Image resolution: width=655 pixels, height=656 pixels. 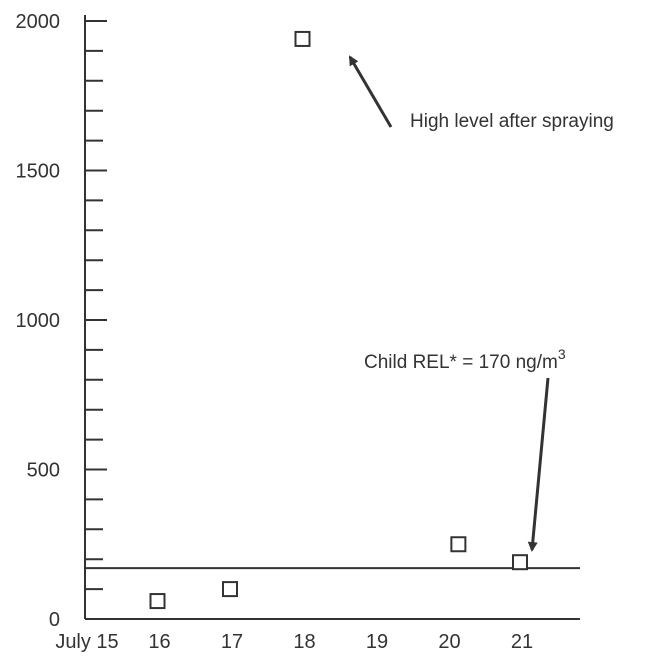 What do you see at coordinates (54, 620) in the screenshot?
I see `y-tick-label: 0` at bounding box center [54, 620].